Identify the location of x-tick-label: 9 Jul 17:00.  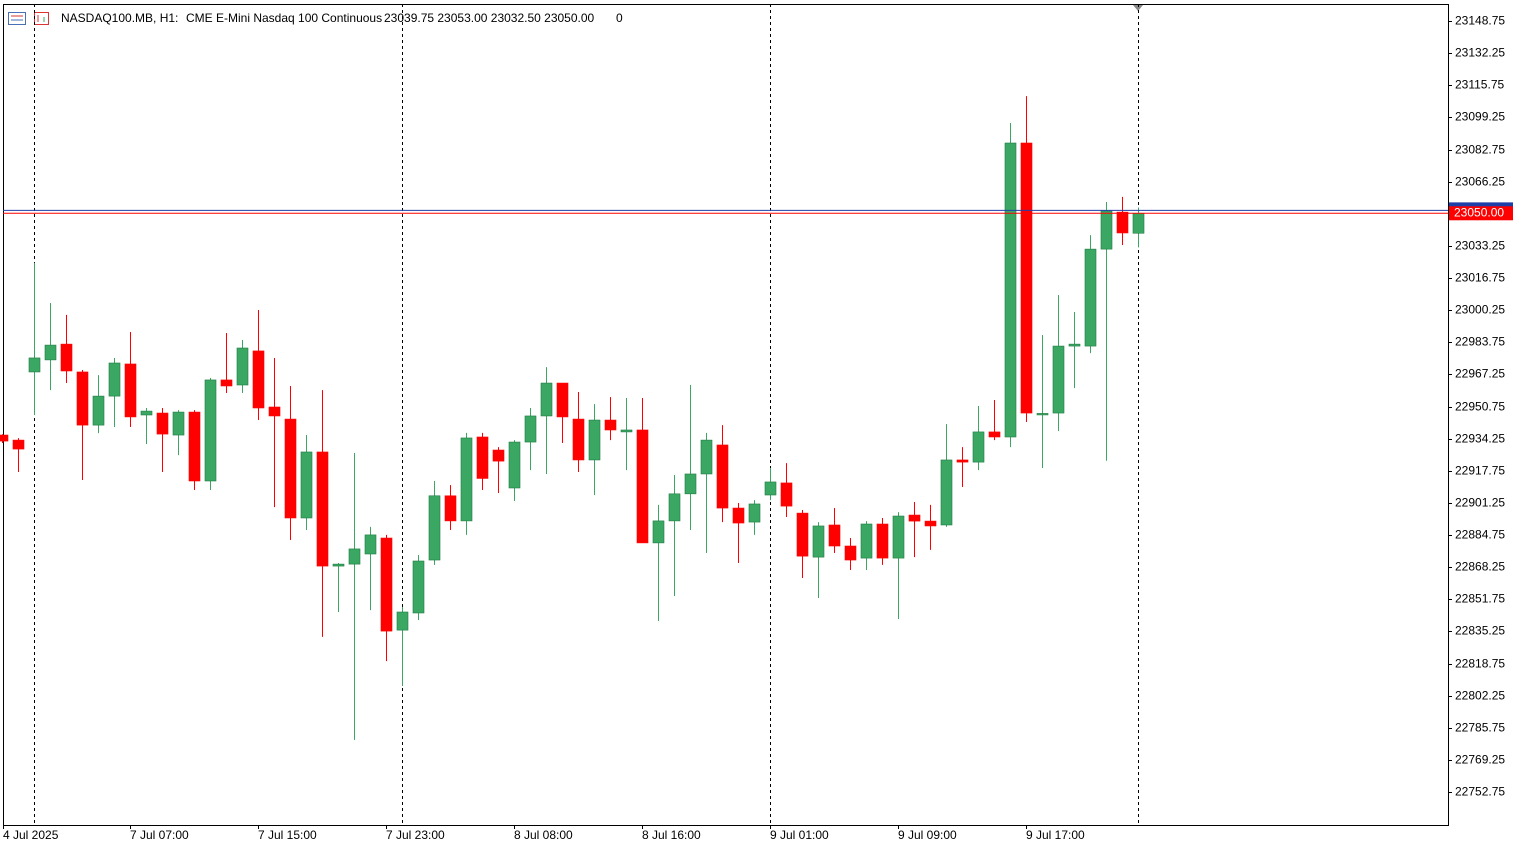
(1055, 835).